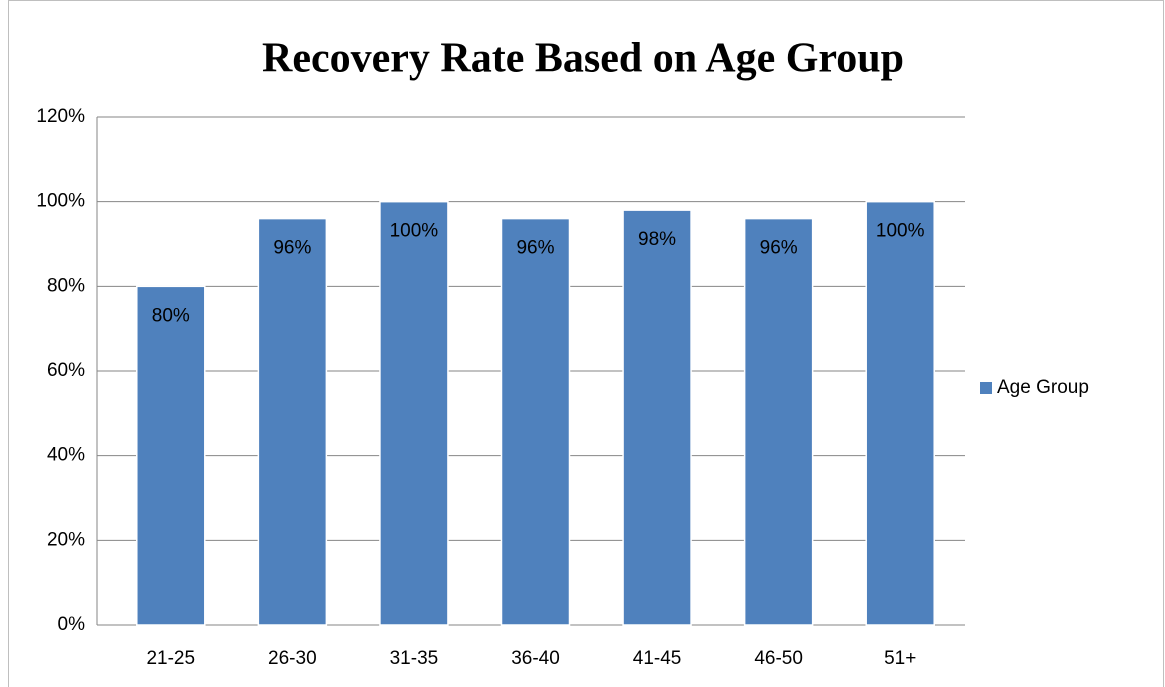 This screenshot has width=1165, height=687. Describe the element at coordinates (778, 658) in the screenshot. I see `x-tick-label: 46-50` at that location.